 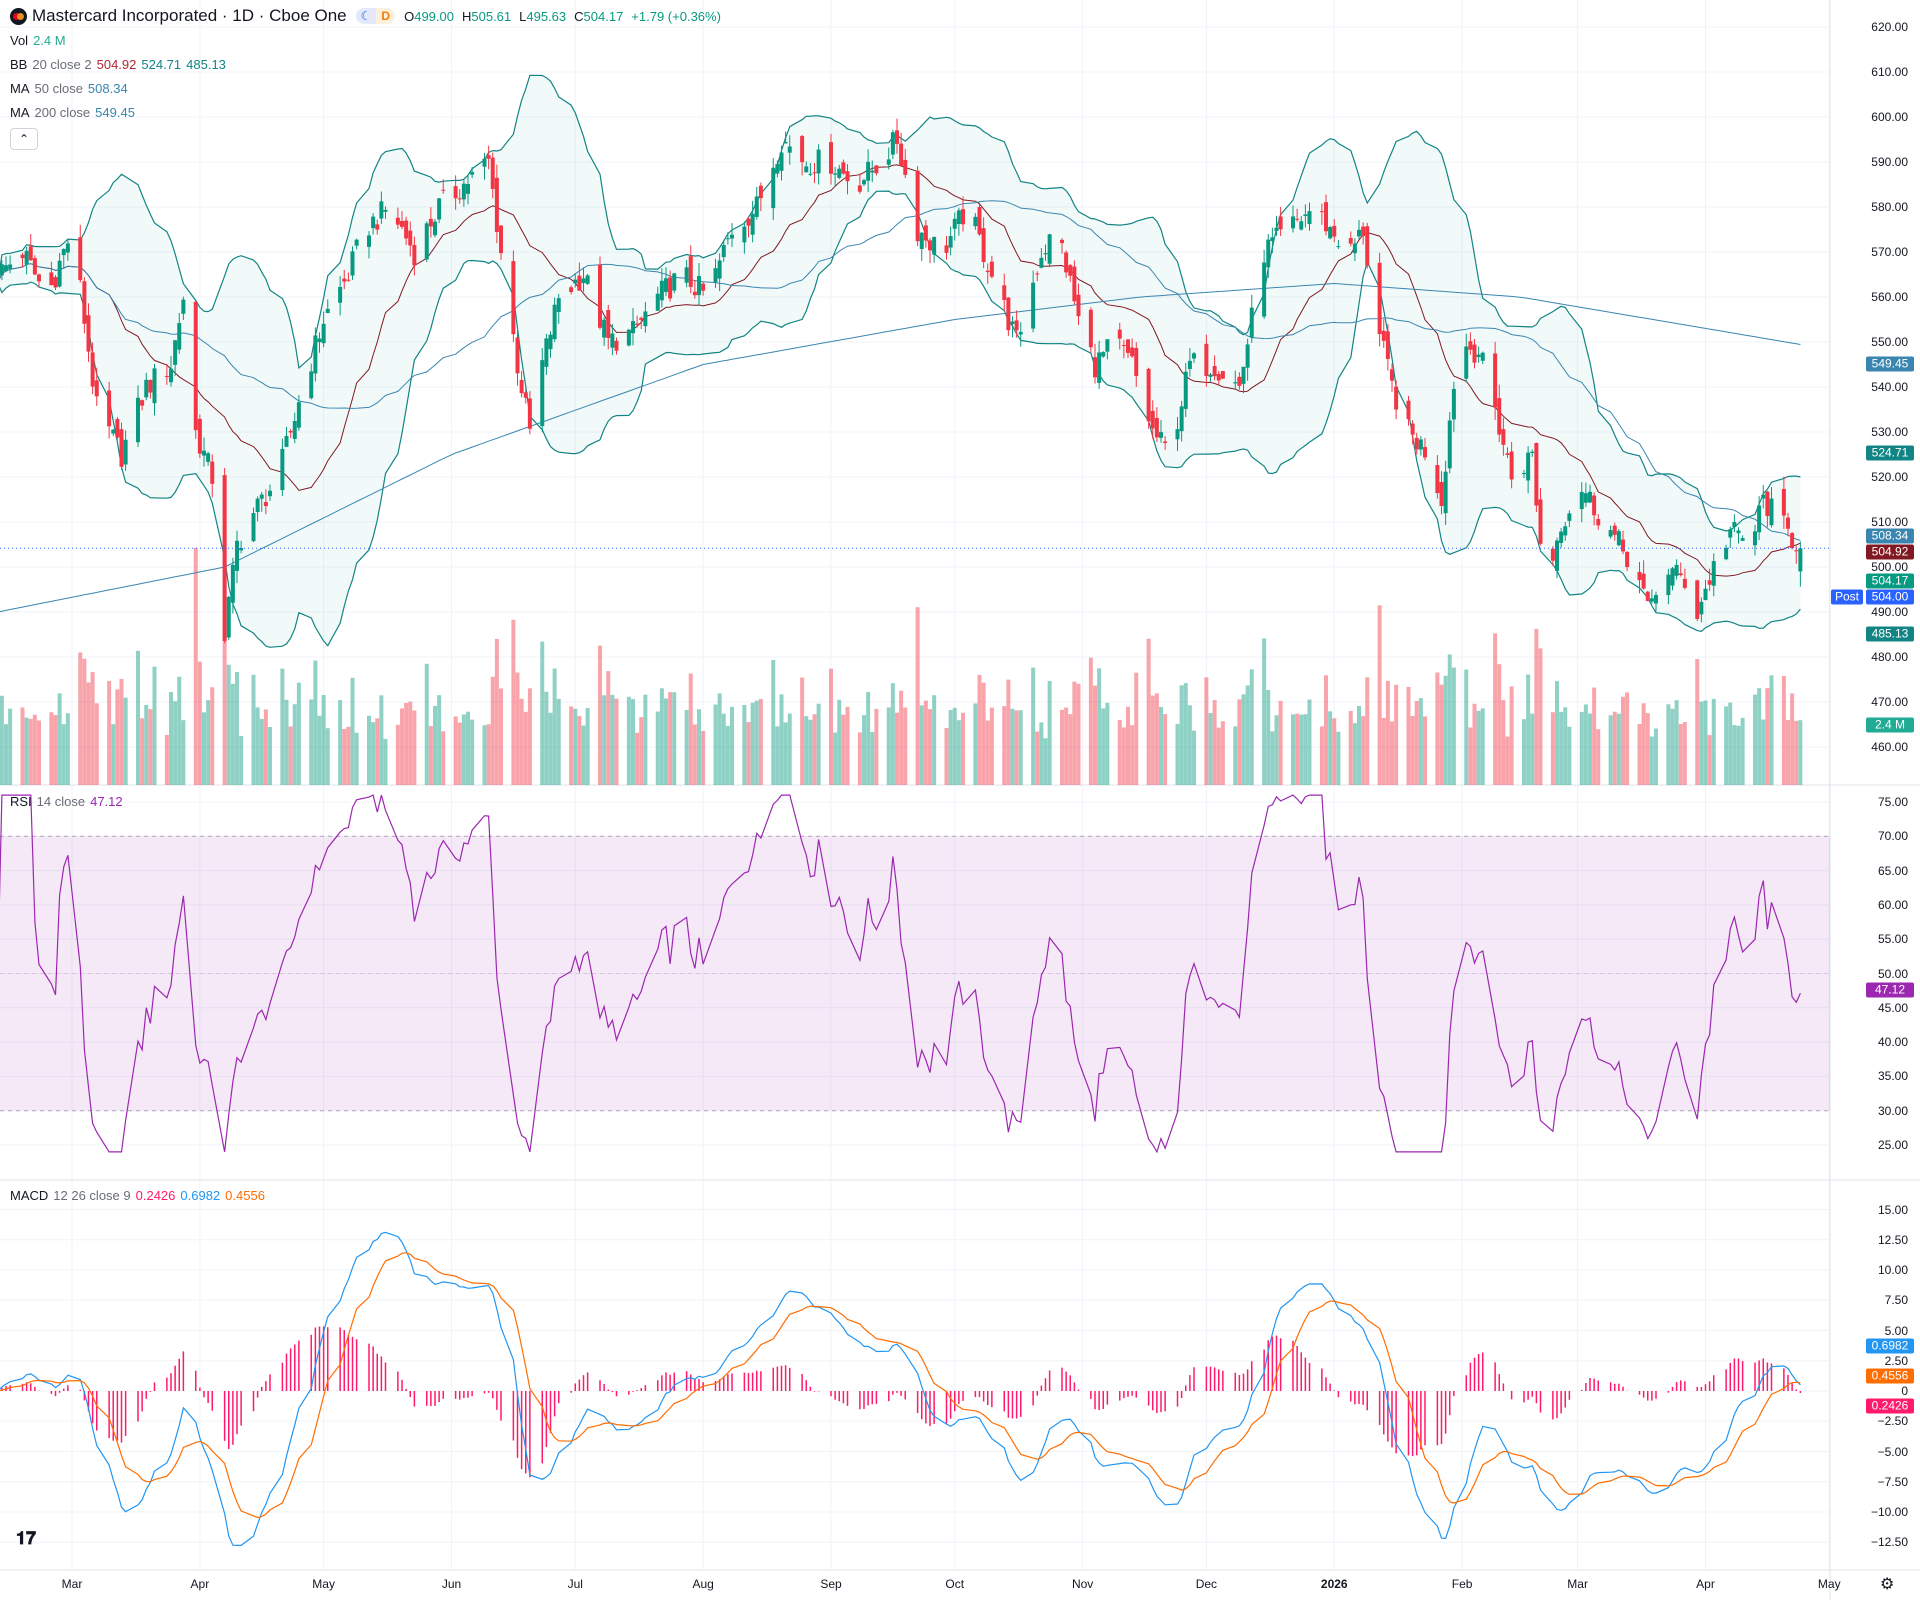 What do you see at coordinates (20, 112) in the screenshot?
I see `ma200-legend-name: MA` at bounding box center [20, 112].